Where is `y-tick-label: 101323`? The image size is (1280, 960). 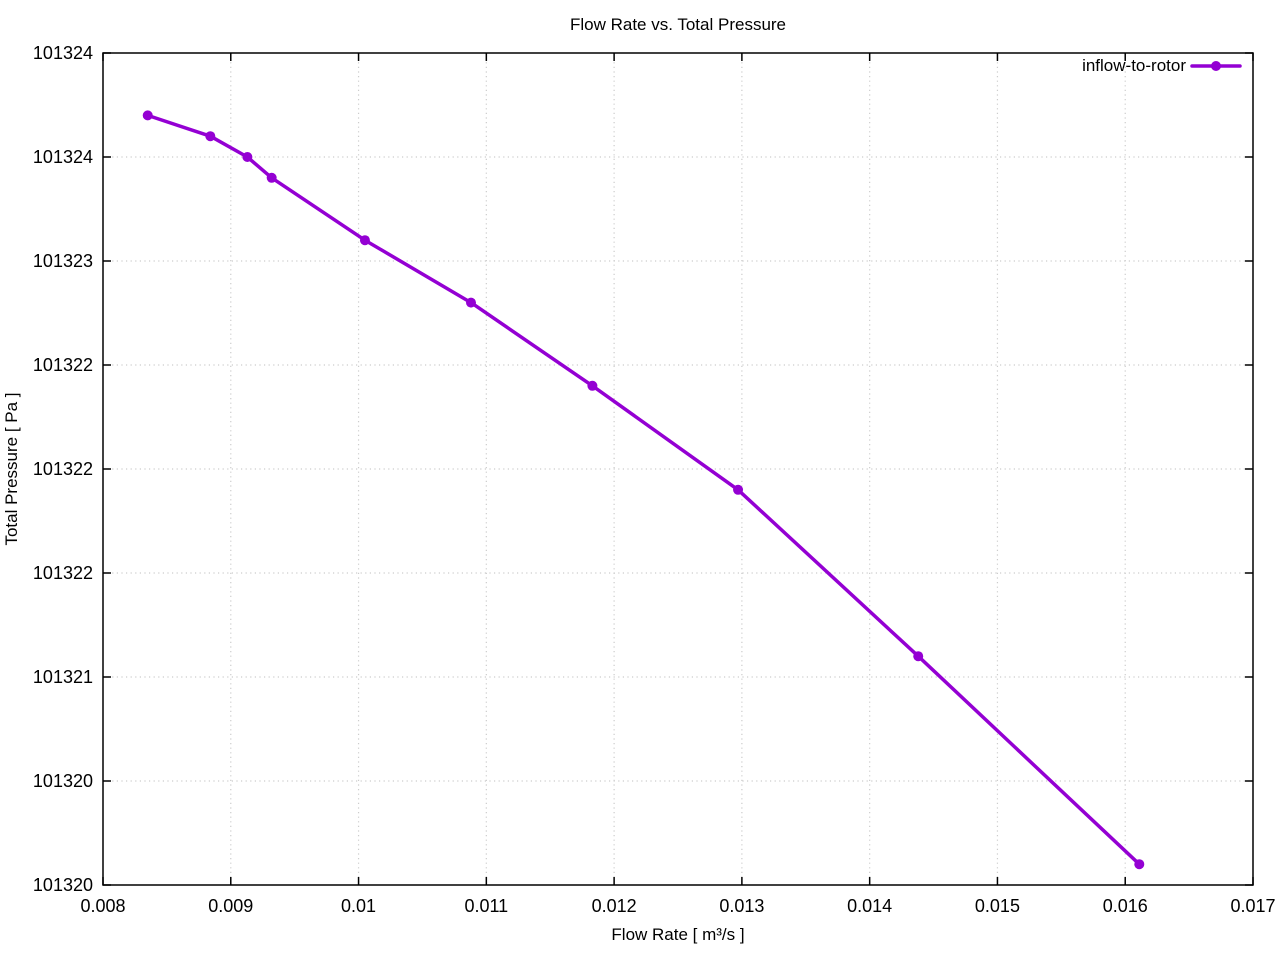 y-tick-label: 101323 is located at coordinates (63, 261).